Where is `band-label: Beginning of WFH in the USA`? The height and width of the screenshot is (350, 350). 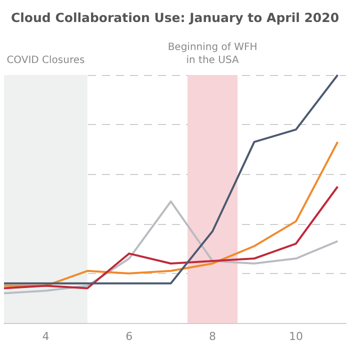 band-label: Beginning of WFH in the USA is located at coordinates (213, 54).